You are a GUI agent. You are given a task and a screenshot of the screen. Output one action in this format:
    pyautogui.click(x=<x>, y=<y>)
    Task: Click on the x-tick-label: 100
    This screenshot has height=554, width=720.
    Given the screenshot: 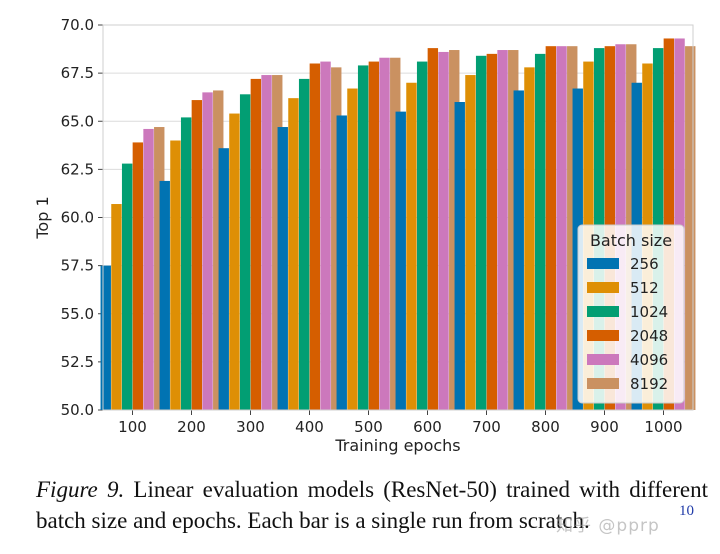 What is the action you would take?
    pyautogui.click(x=132, y=427)
    